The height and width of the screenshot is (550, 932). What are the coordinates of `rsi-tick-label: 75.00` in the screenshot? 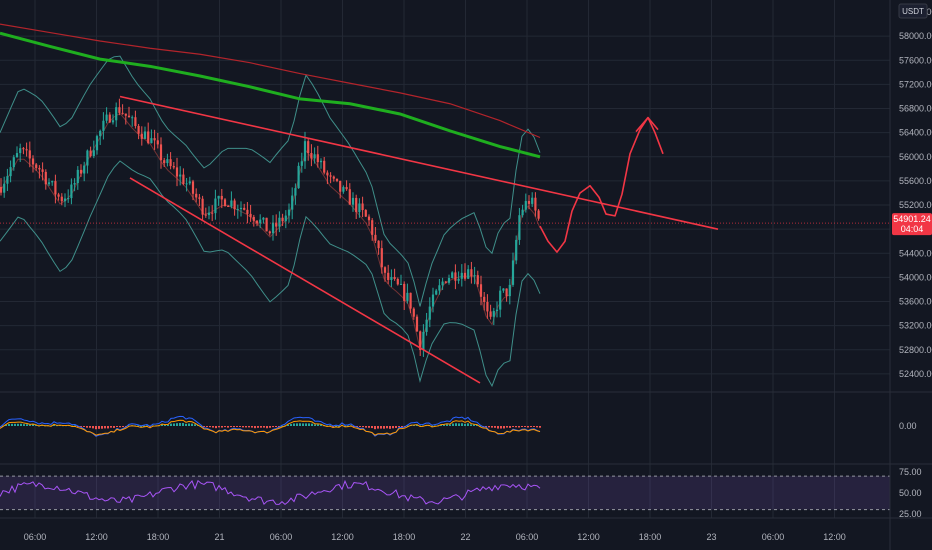 It's located at (910, 472).